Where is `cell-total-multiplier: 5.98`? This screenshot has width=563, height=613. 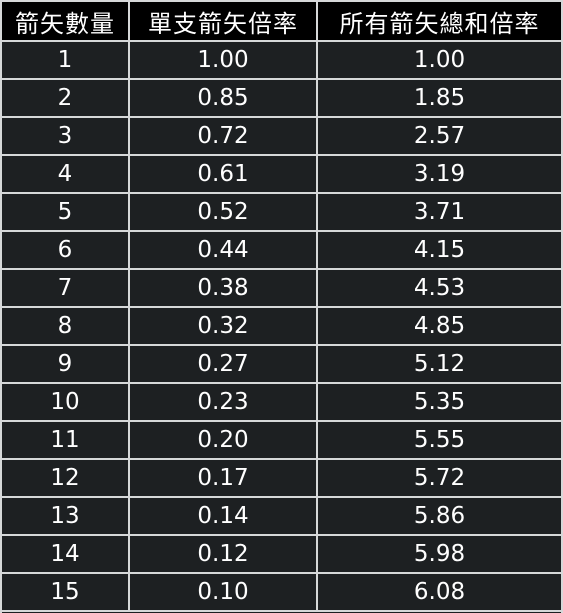
cell-total-multiplier: 5.98 is located at coordinates (439, 554).